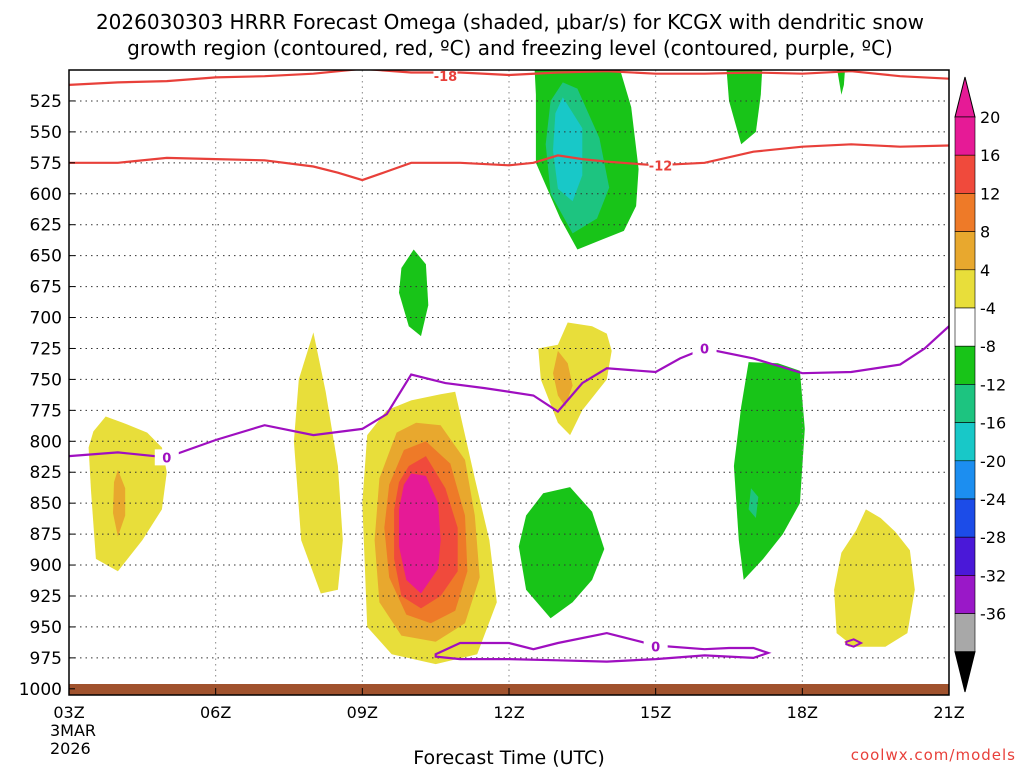 This screenshot has height=768, width=1024. I want to click on colorbar: 20 16 12 8 4 -4 -8 -12 -16 -20 -24 -28 -32 -36, so click(980, 384).